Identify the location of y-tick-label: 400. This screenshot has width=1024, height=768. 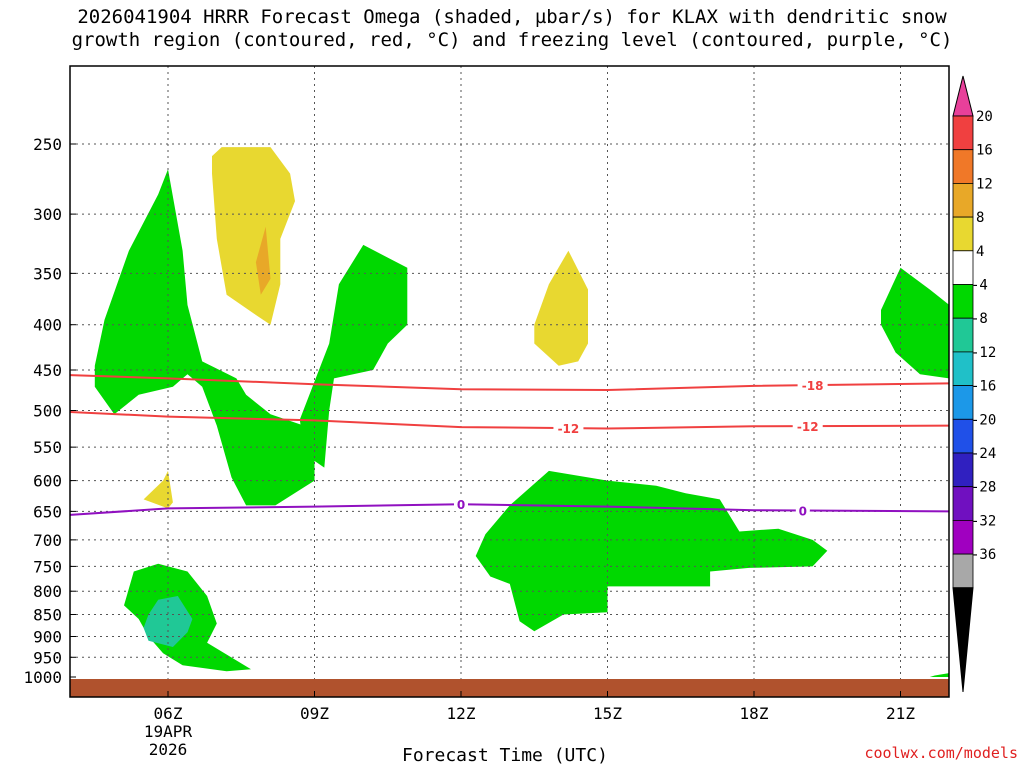
(47, 325).